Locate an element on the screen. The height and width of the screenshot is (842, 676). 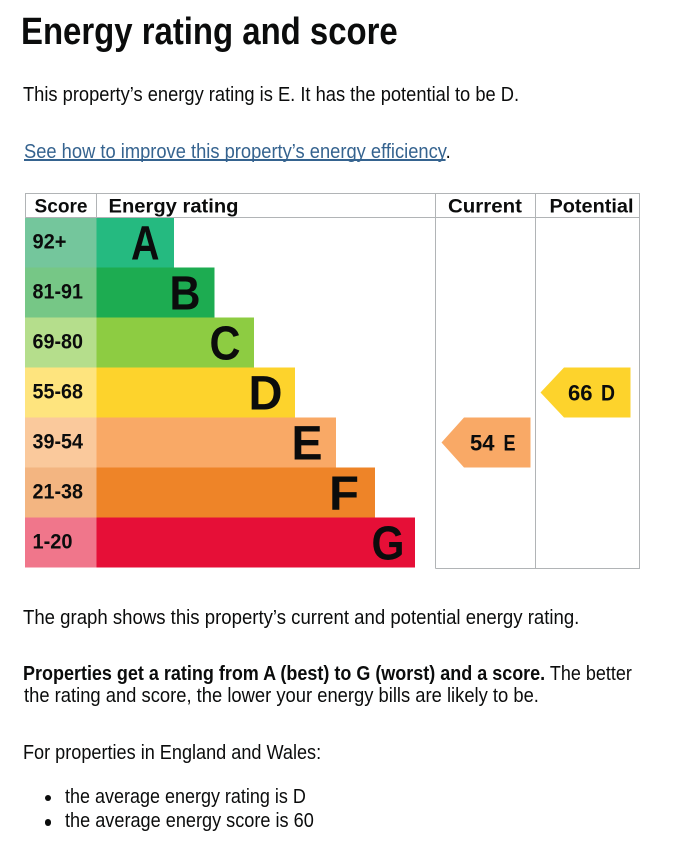
svg-text: 55-68 is located at coordinates (58, 392).